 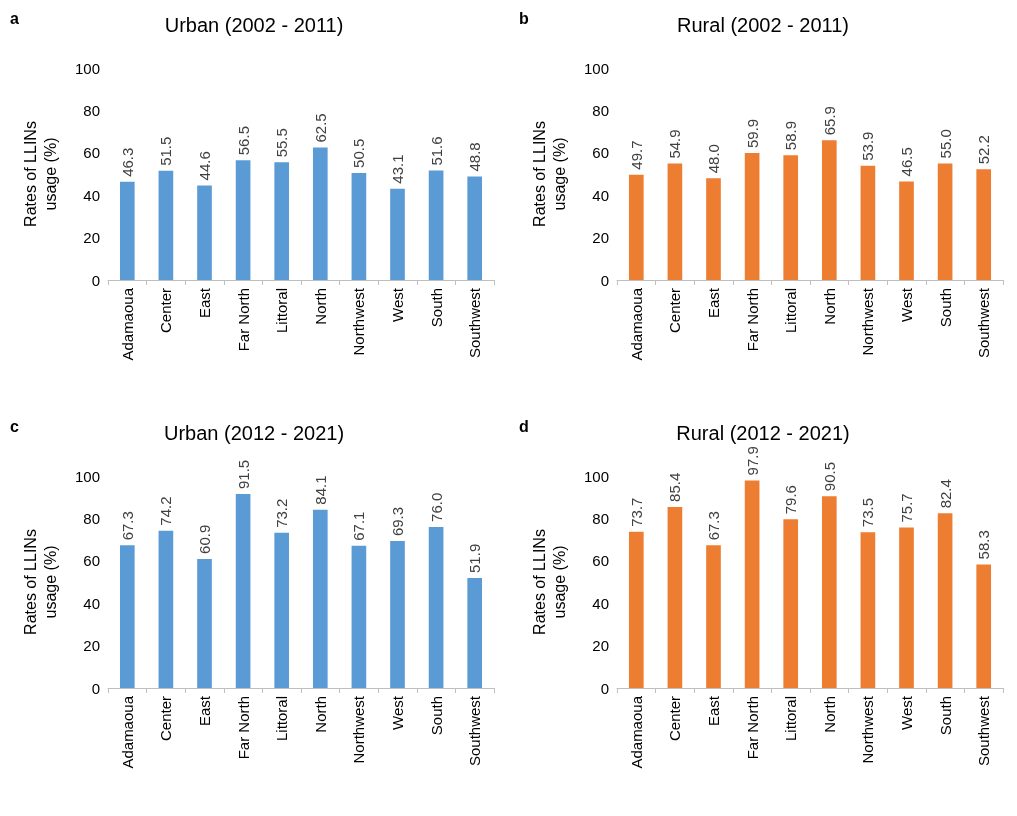 What do you see at coordinates (475, 323) in the screenshot?
I see `x-tick-label: Southwest` at bounding box center [475, 323].